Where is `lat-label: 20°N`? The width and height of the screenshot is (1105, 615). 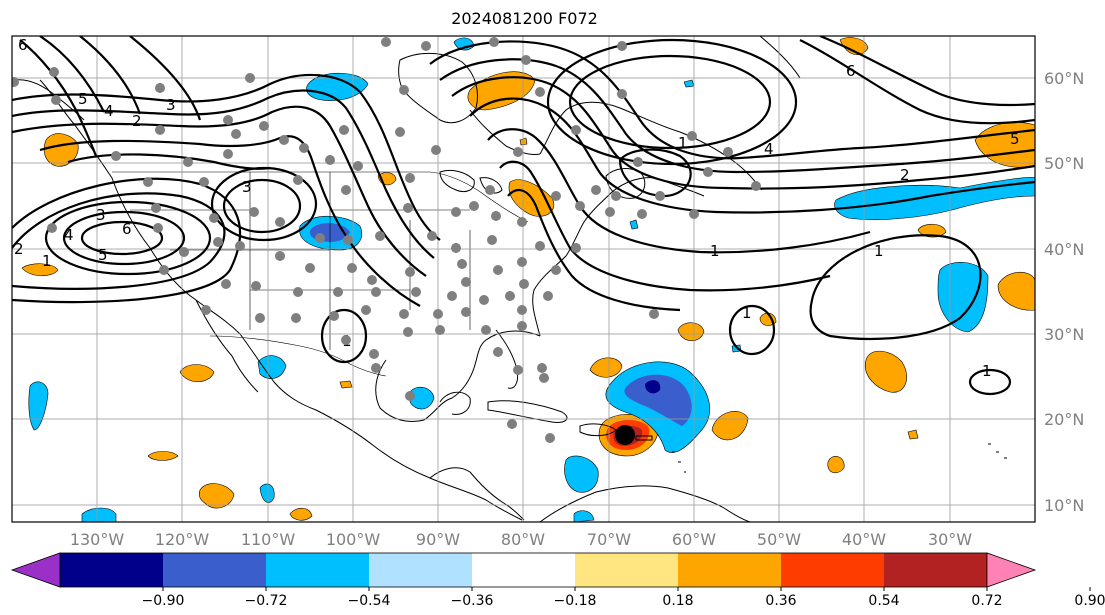
lat-label: 20°N is located at coordinates (1064, 419).